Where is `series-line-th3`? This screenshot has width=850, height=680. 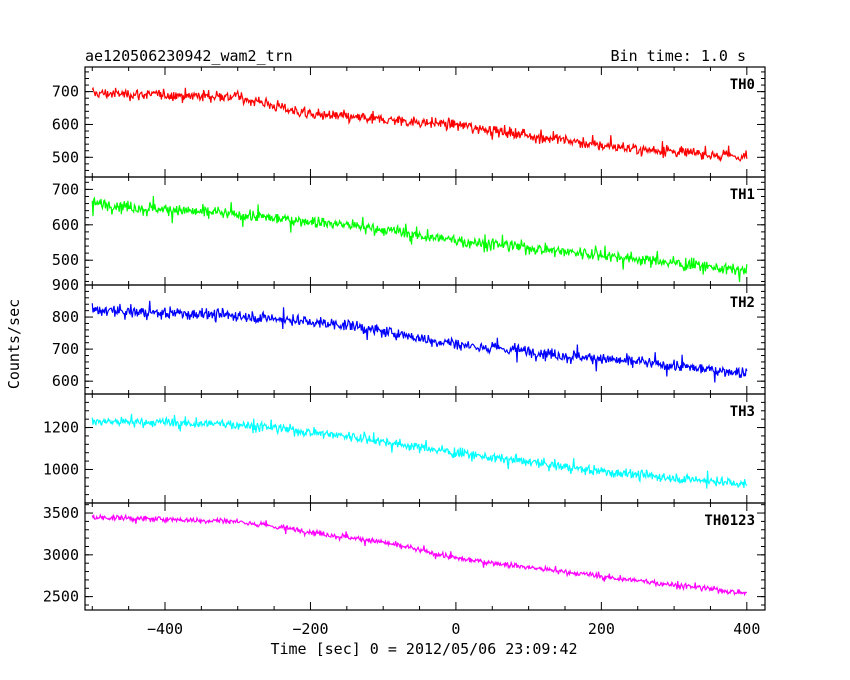 series-line-th3 is located at coordinates (419, 451).